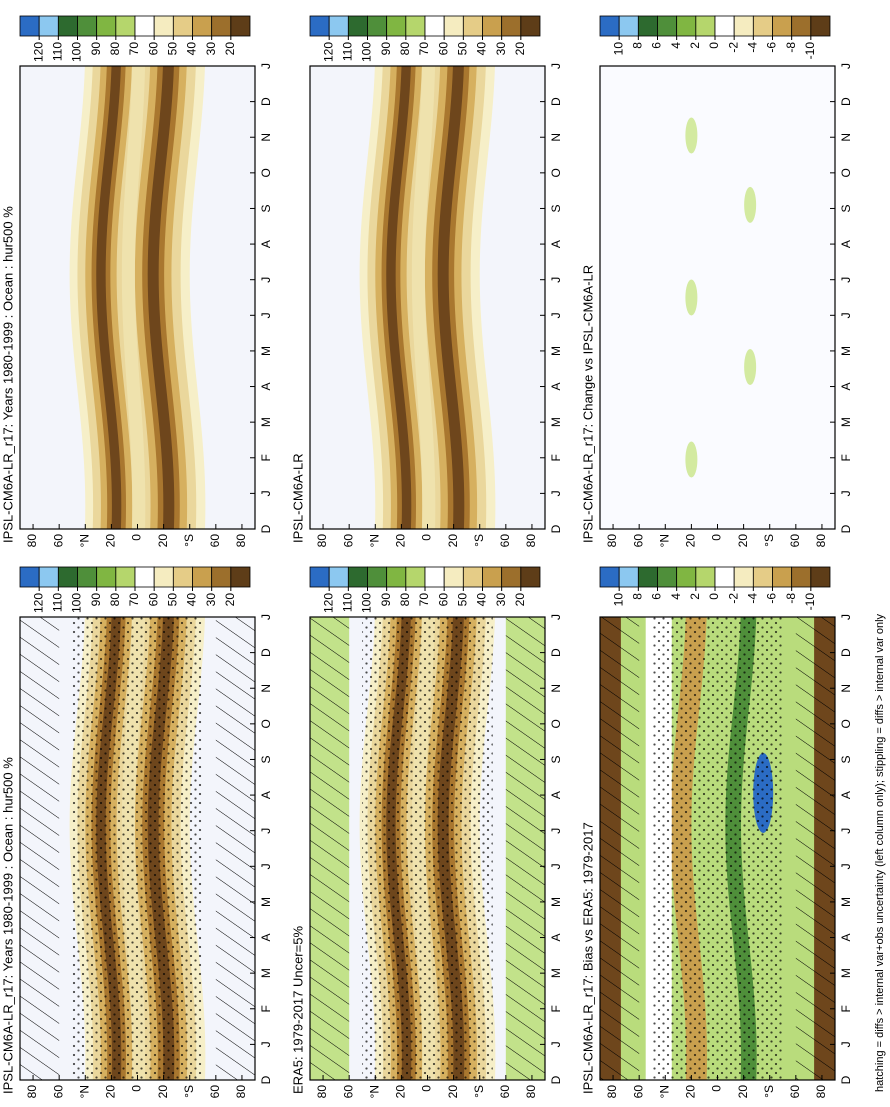  What do you see at coordinates (587, 404) in the screenshot?
I see `panel-title: IPSL-CM6A-LR_r17: Change vs IPSL-CM6A-LR` at bounding box center [587, 404].